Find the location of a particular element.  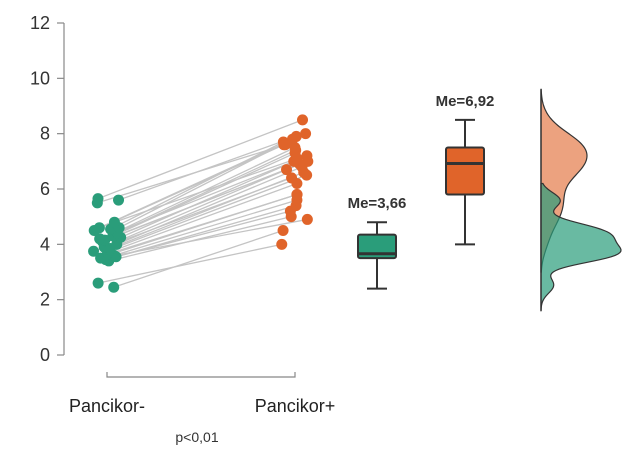

points-pancikor-plus is located at coordinates (295, 182).